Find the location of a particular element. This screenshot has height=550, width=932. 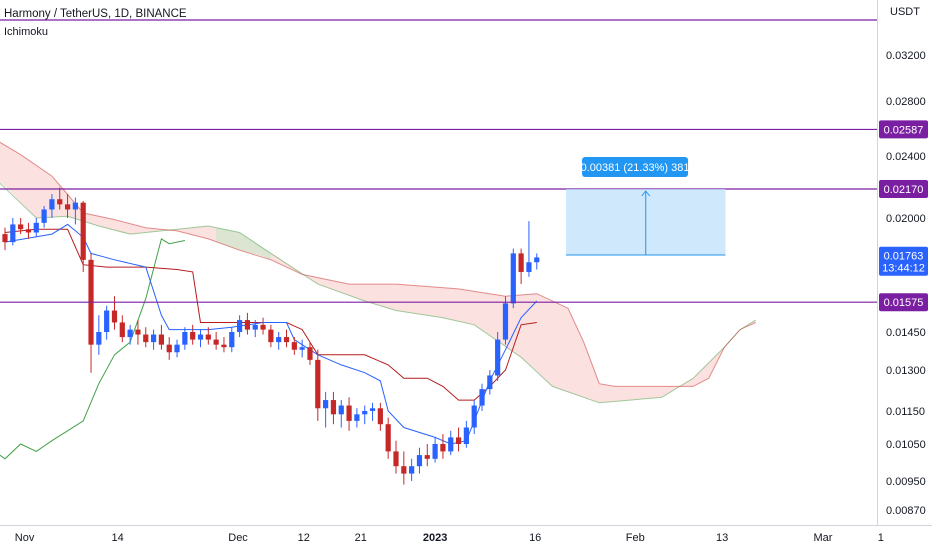

measure-arrow-head is located at coordinates (646, 193).